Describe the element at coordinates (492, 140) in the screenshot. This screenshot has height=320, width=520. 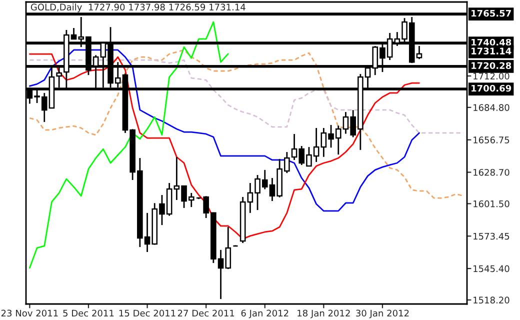
I see `y-tick-label: 1656.75` at that location.